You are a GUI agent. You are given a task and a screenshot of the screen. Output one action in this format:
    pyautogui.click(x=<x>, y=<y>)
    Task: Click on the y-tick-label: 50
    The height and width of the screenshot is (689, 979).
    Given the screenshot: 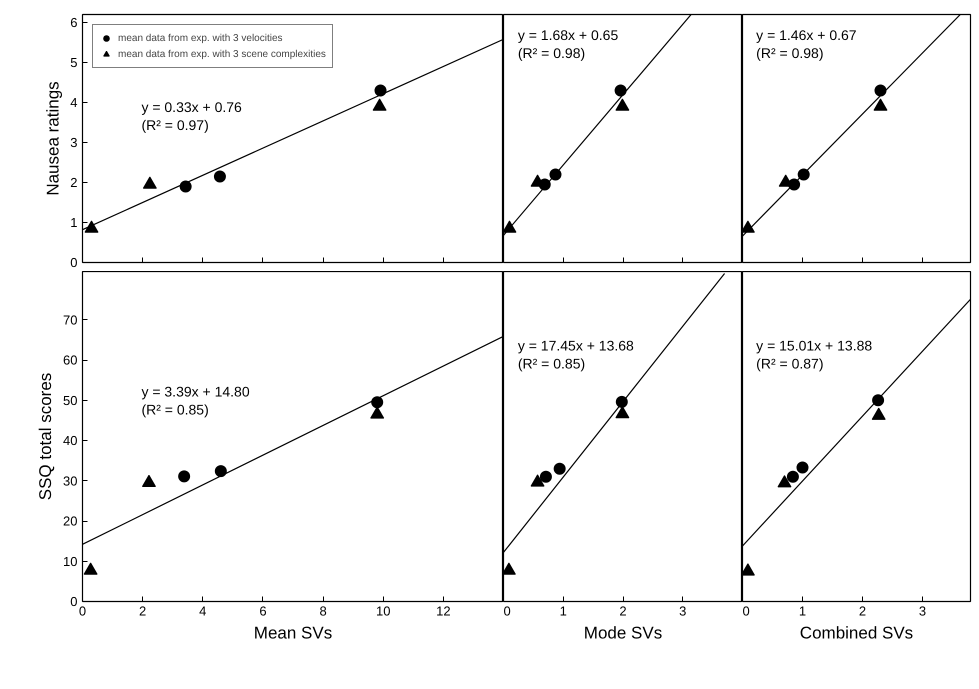 What is the action you would take?
    pyautogui.click(x=70, y=400)
    